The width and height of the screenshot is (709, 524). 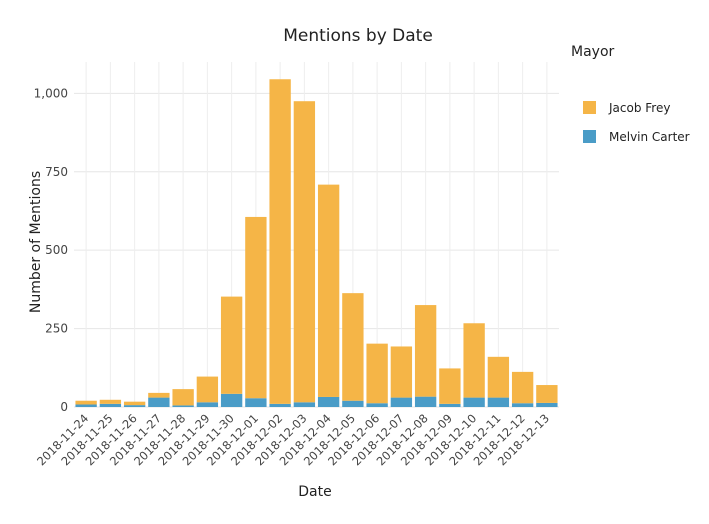 I want to click on y-tick-label: 750, so click(x=56, y=172).